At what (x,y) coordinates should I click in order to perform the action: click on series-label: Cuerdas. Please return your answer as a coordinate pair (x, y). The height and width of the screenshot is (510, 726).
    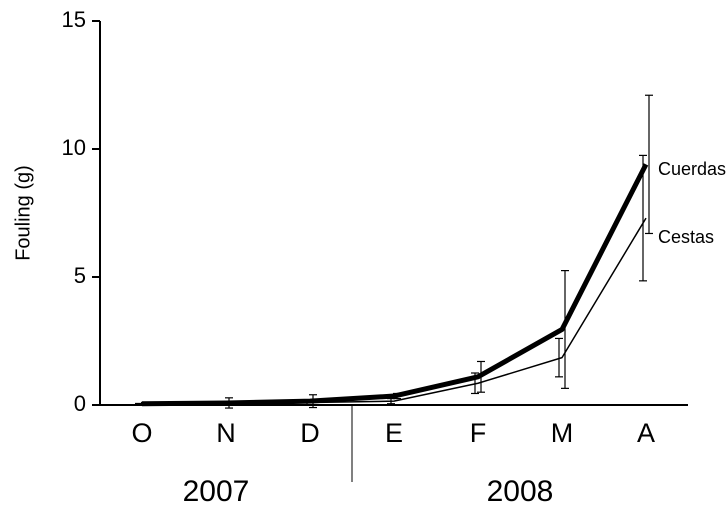
    Looking at the image, I should click on (692, 169).